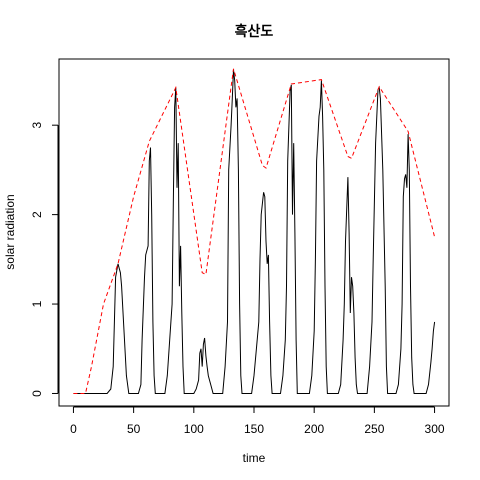 The image size is (480, 480). I want to click on x-axis: 0 50 100 150 200 250 300, so click(257, 421).